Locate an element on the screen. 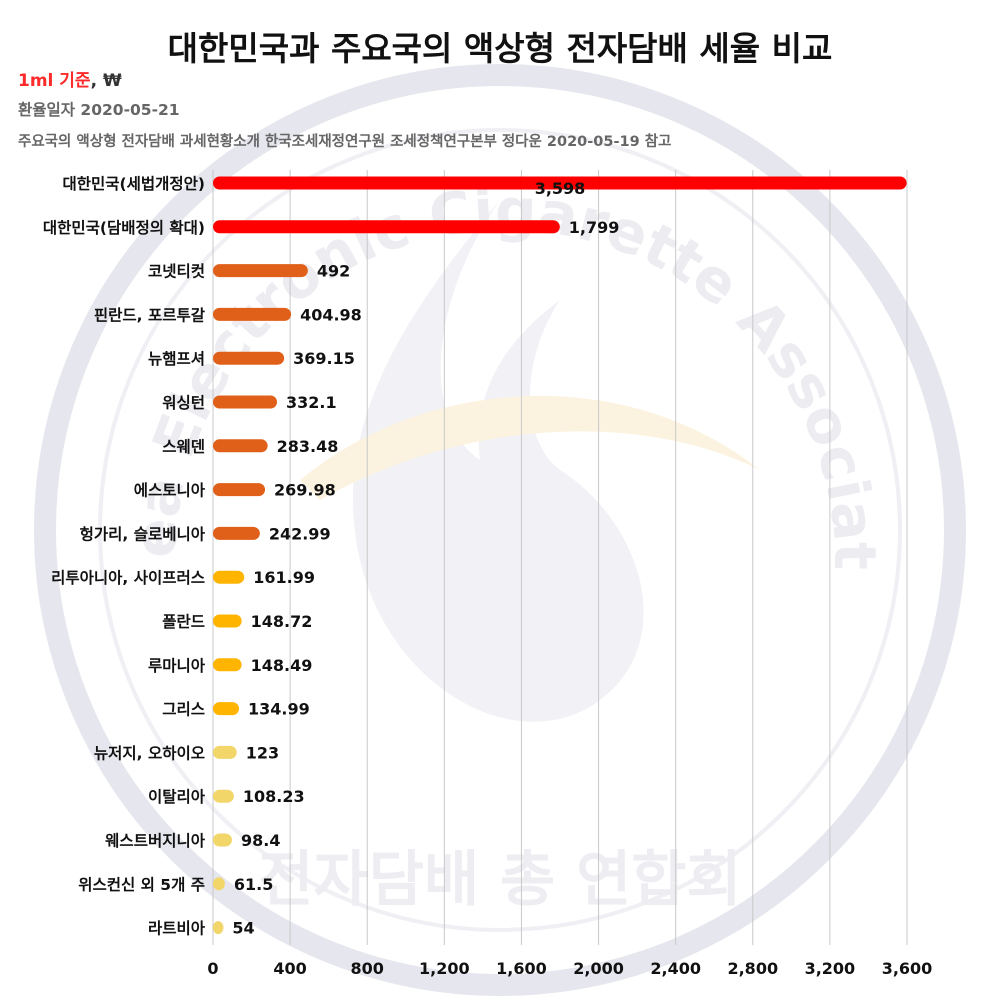 This screenshot has width=1000, height=1000. category-label: 핀란드, 포르투갈 is located at coordinates (150, 315).